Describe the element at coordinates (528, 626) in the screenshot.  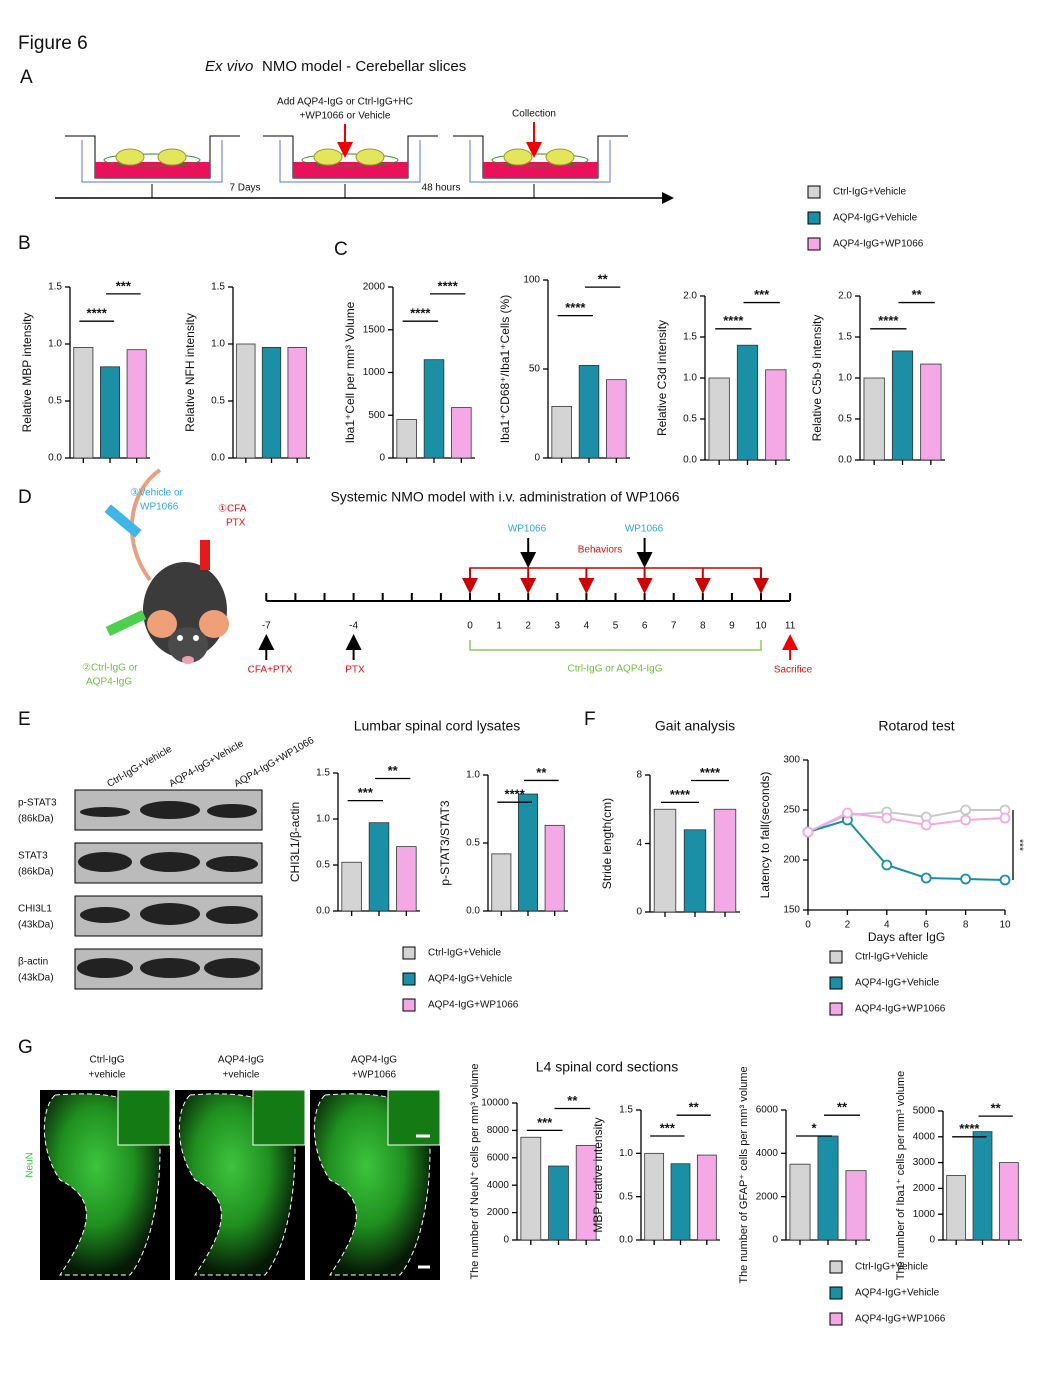
I see `timeline-label: 2` at that location.